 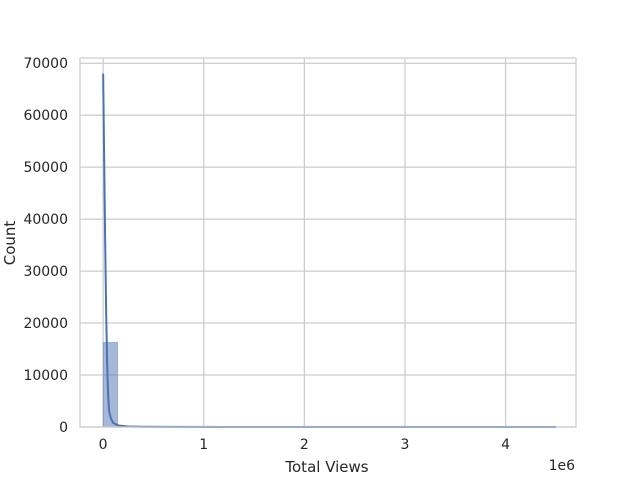 What do you see at coordinates (45, 324) in the screenshot?
I see `y-tick-label: 20000` at bounding box center [45, 324].